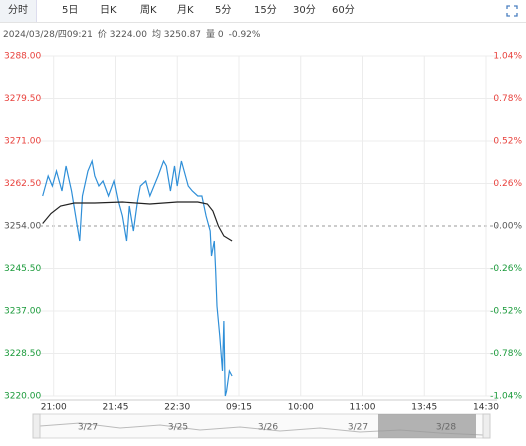 This screenshot has width=526, height=446. What do you see at coordinates (22, 312) in the screenshot?
I see `y-tick-label: 3237.00` at bounding box center [22, 312].